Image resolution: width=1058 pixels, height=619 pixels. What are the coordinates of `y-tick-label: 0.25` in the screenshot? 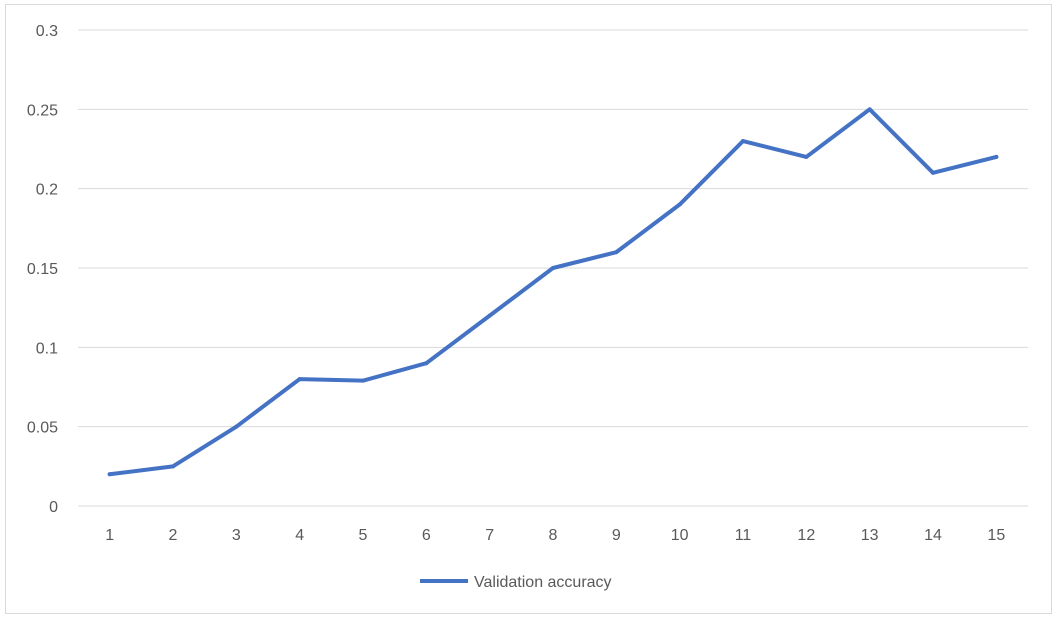 It's located at (42, 110).